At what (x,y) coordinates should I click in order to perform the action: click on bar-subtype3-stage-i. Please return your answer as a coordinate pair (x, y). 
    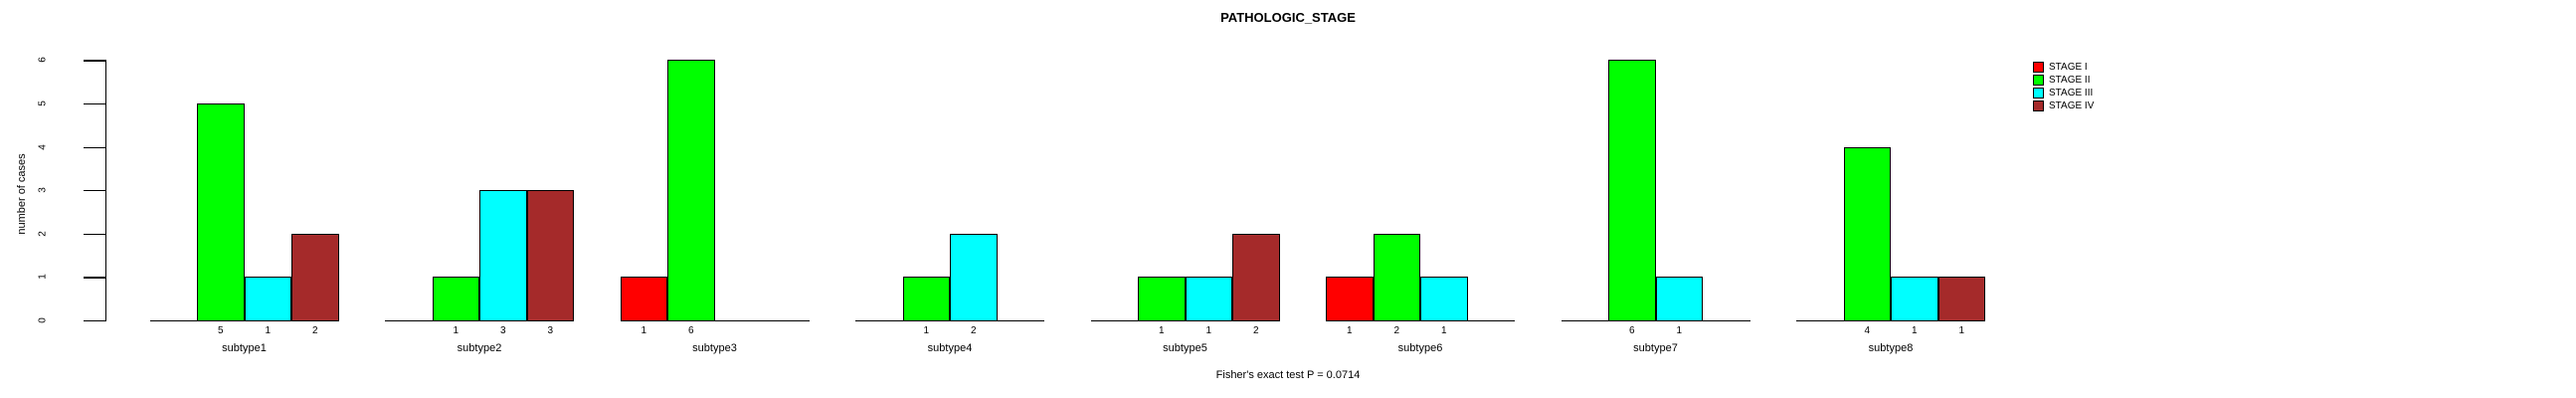
    Looking at the image, I should click on (643, 299).